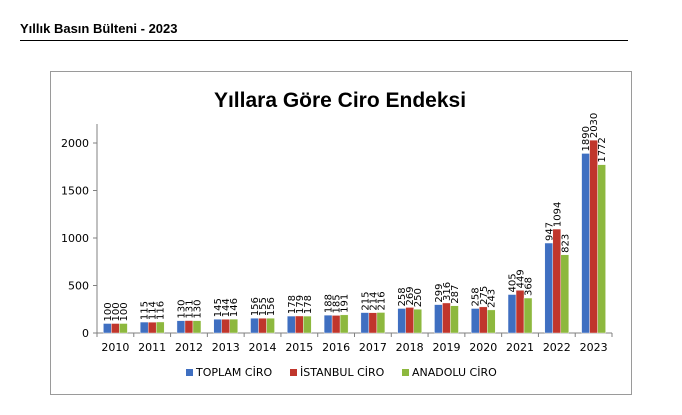 This screenshot has width=682, height=415. I want to click on data-label: 1772, so click(602, 149).